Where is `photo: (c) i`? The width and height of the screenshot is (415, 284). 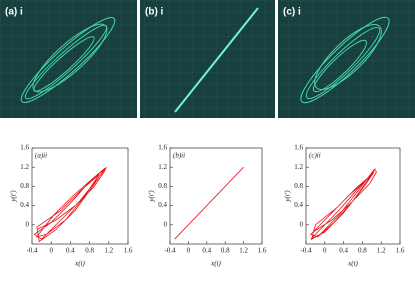
photo: (c) i is located at coordinates (346, 59).